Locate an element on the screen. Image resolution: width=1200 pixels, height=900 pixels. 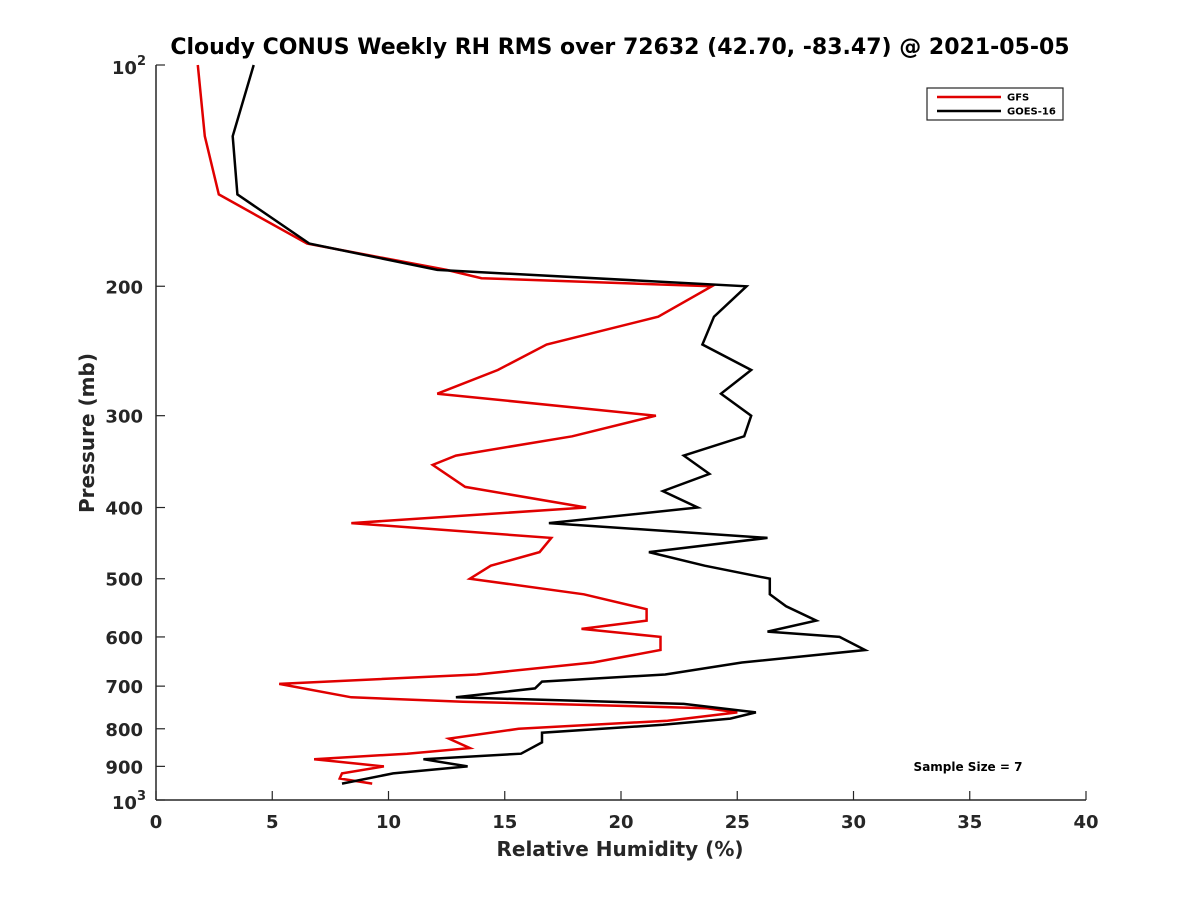
legend-label-gfs: GFS is located at coordinates (1018, 98).